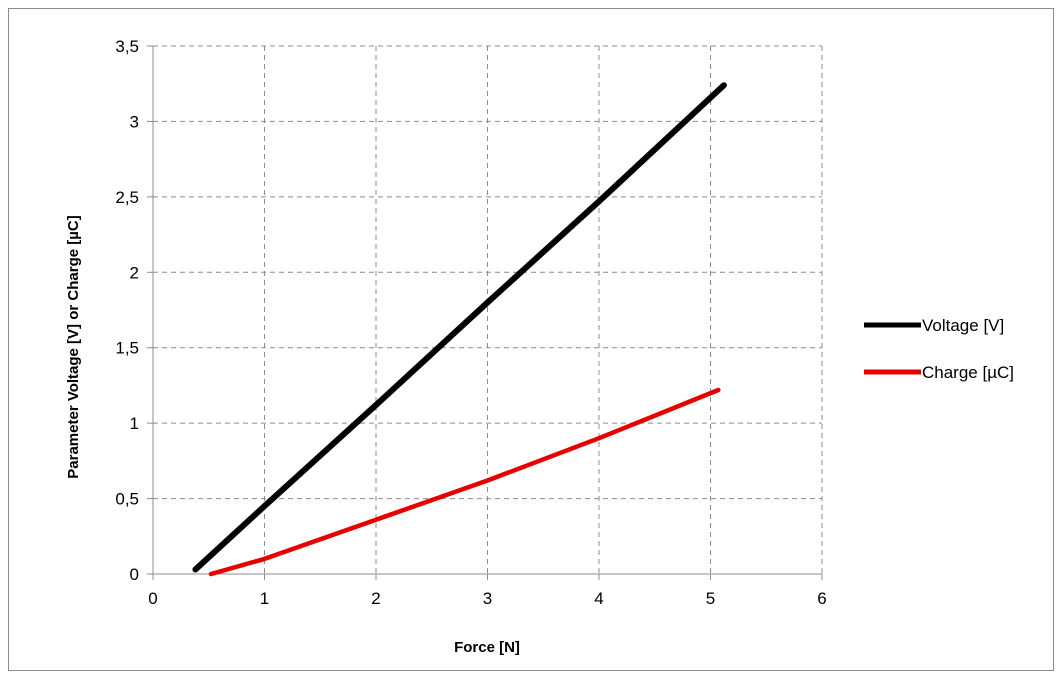 The width and height of the screenshot is (1064, 681). What do you see at coordinates (127, 348) in the screenshot?
I see `y-tick-label: 1,5` at bounding box center [127, 348].